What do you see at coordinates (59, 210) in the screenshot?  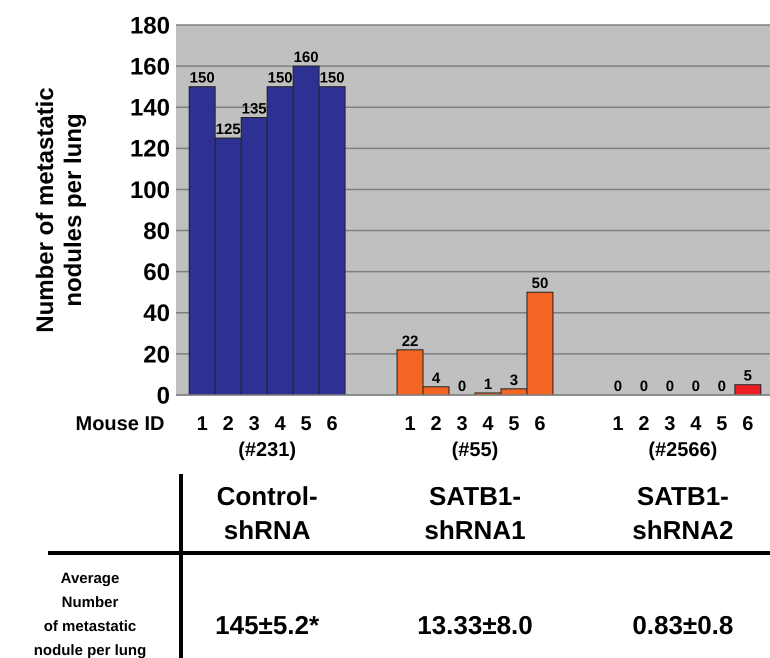 I see `y-axis-title: Number of metastatic nodules per lung` at bounding box center [59, 210].